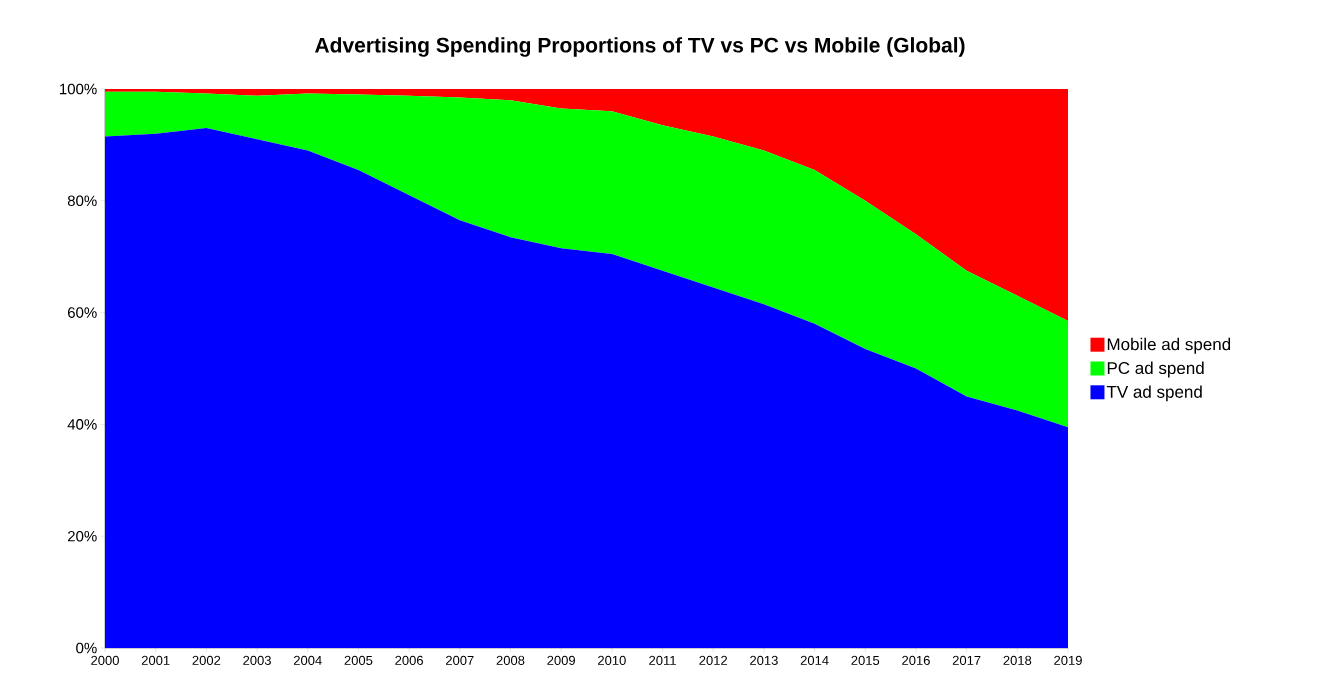  What do you see at coordinates (82, 536) in the screenshot?
I see `y-tick-label: 20%` at bounding box center [82, 536].